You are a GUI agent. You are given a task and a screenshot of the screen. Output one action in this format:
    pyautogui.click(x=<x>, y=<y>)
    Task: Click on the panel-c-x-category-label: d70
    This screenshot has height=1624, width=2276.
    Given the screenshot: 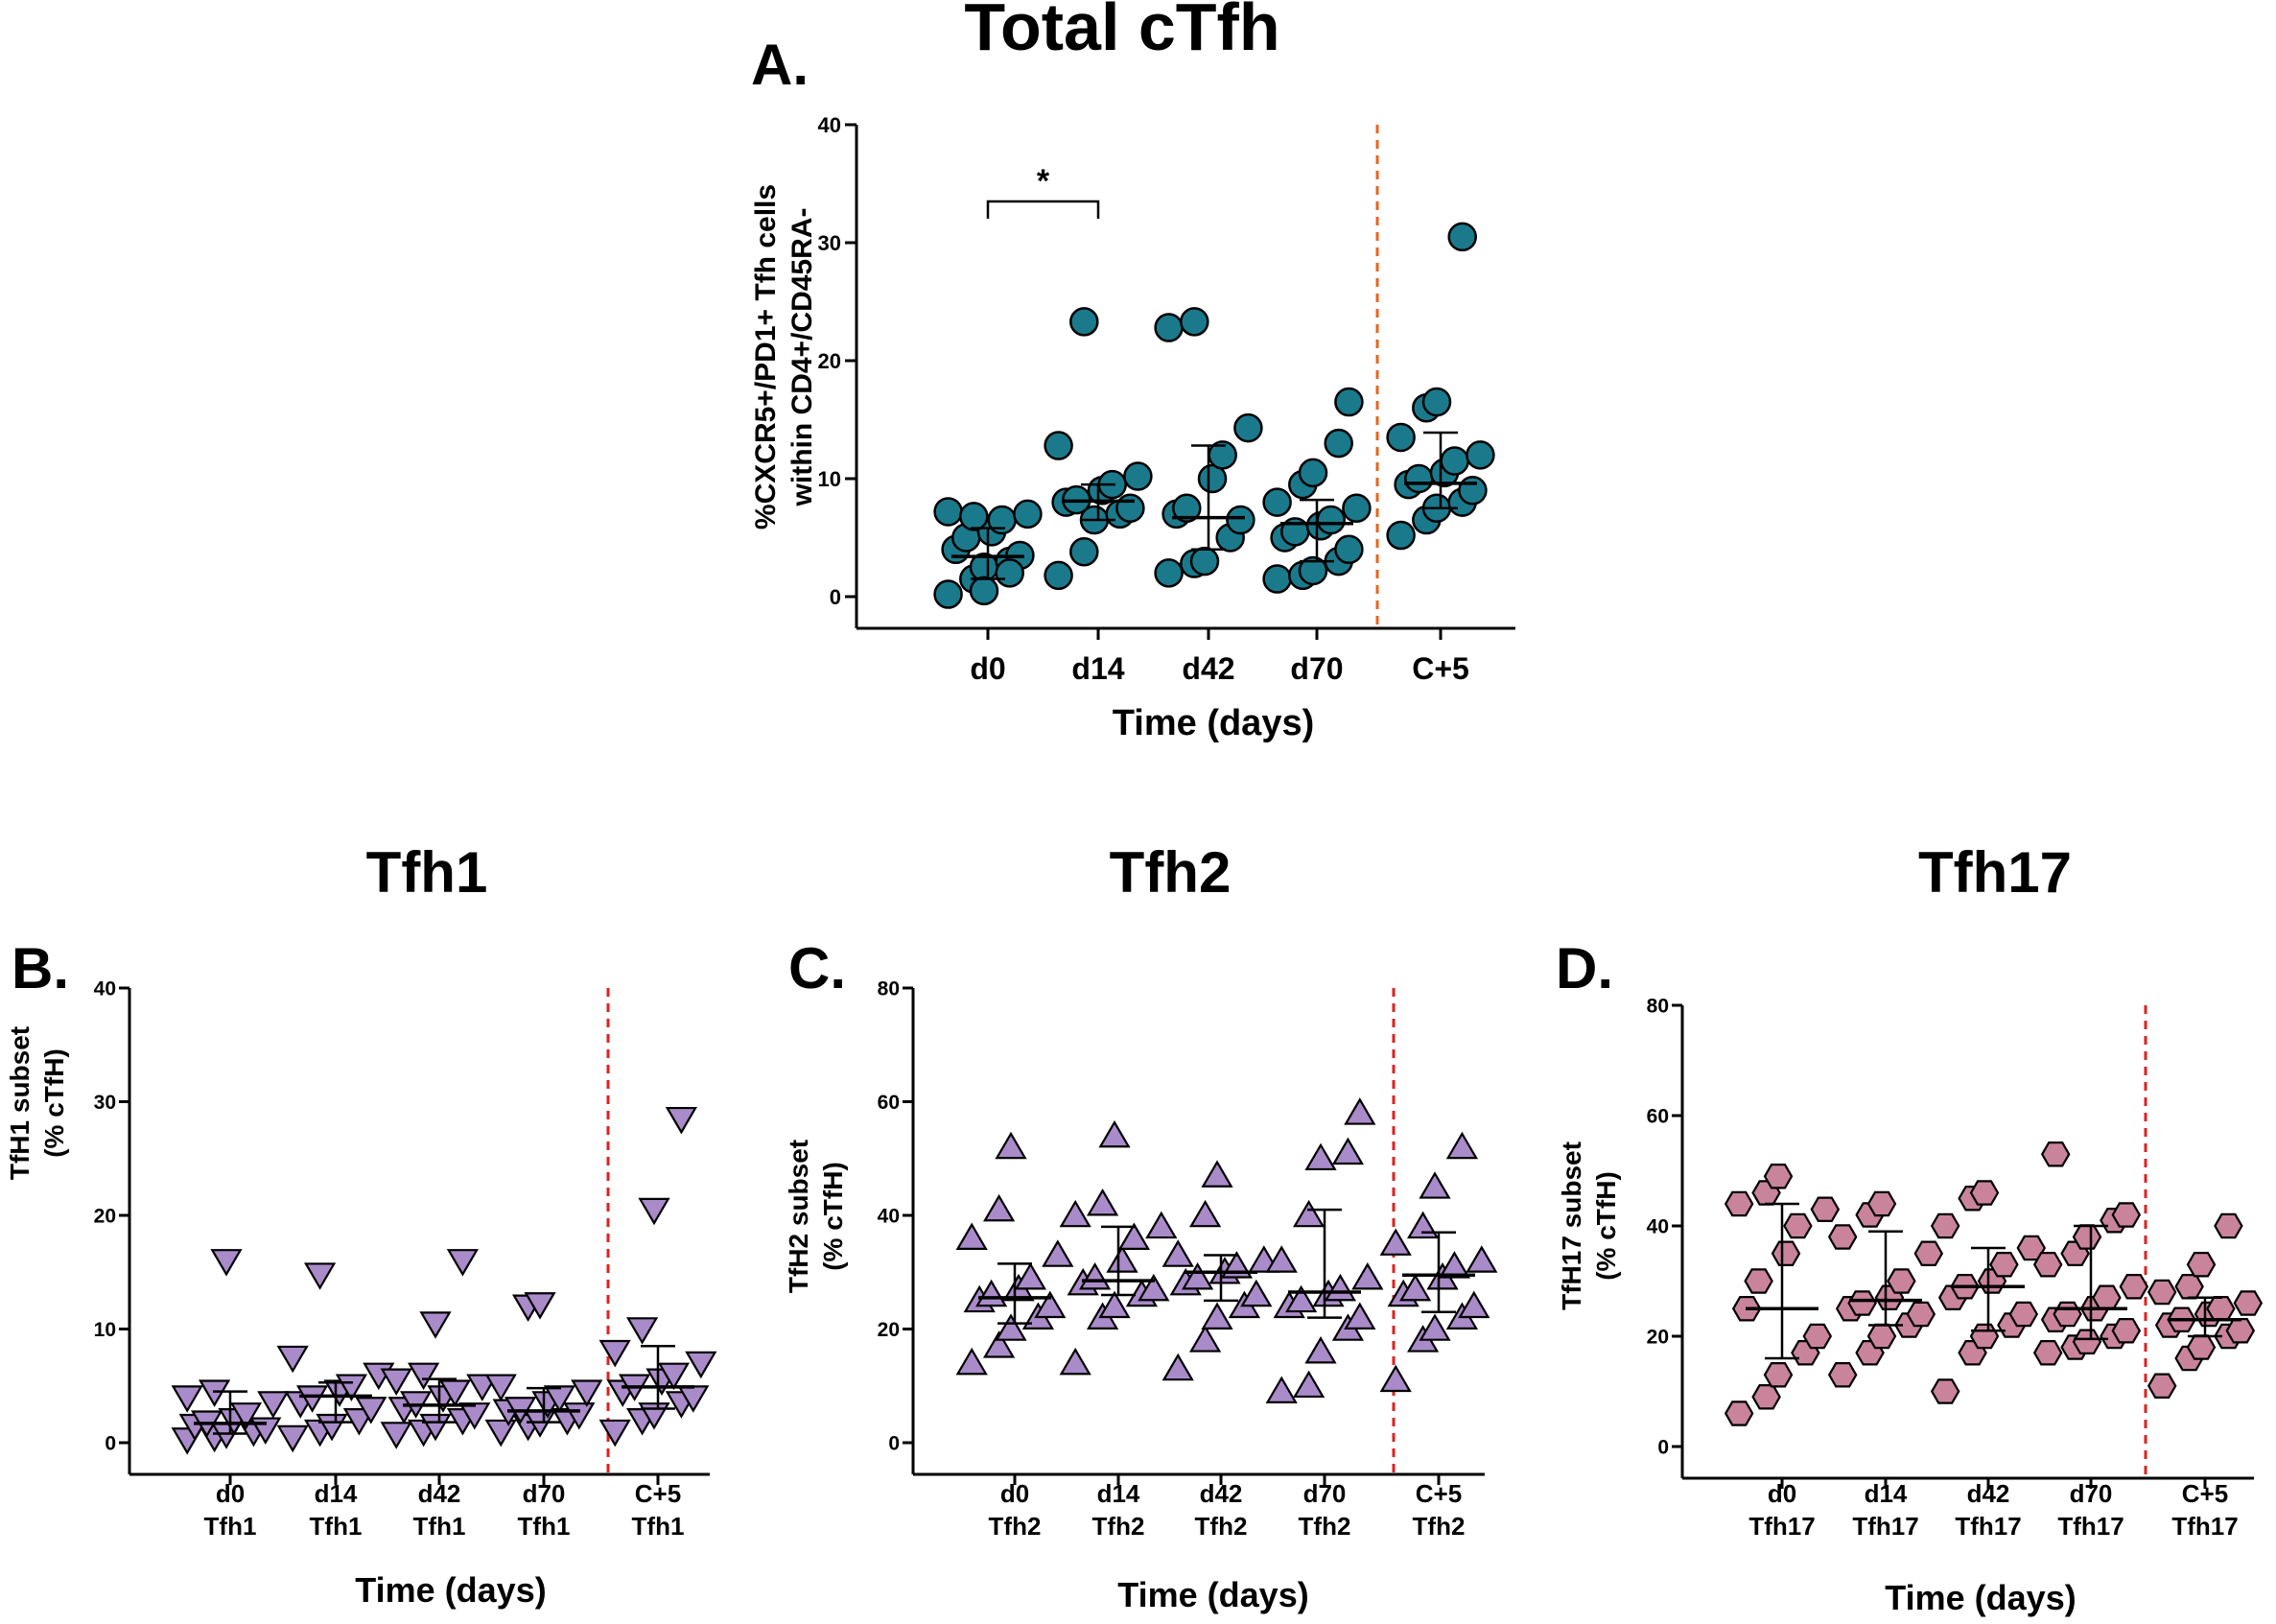 What is the action you would take?
    pyautogui.click(x=1325, y=1493)
    